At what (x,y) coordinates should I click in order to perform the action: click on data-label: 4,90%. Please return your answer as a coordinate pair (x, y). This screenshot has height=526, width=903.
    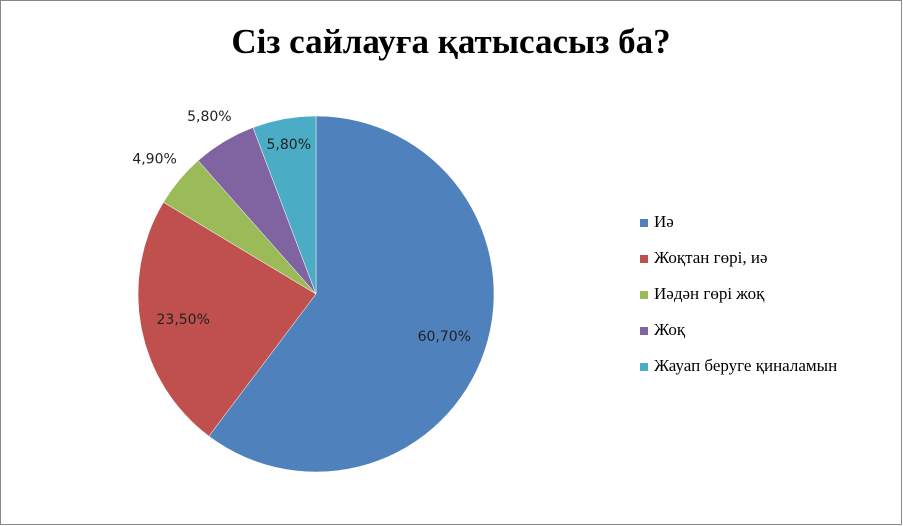
    Looking at the image, I should click on (154, 160).